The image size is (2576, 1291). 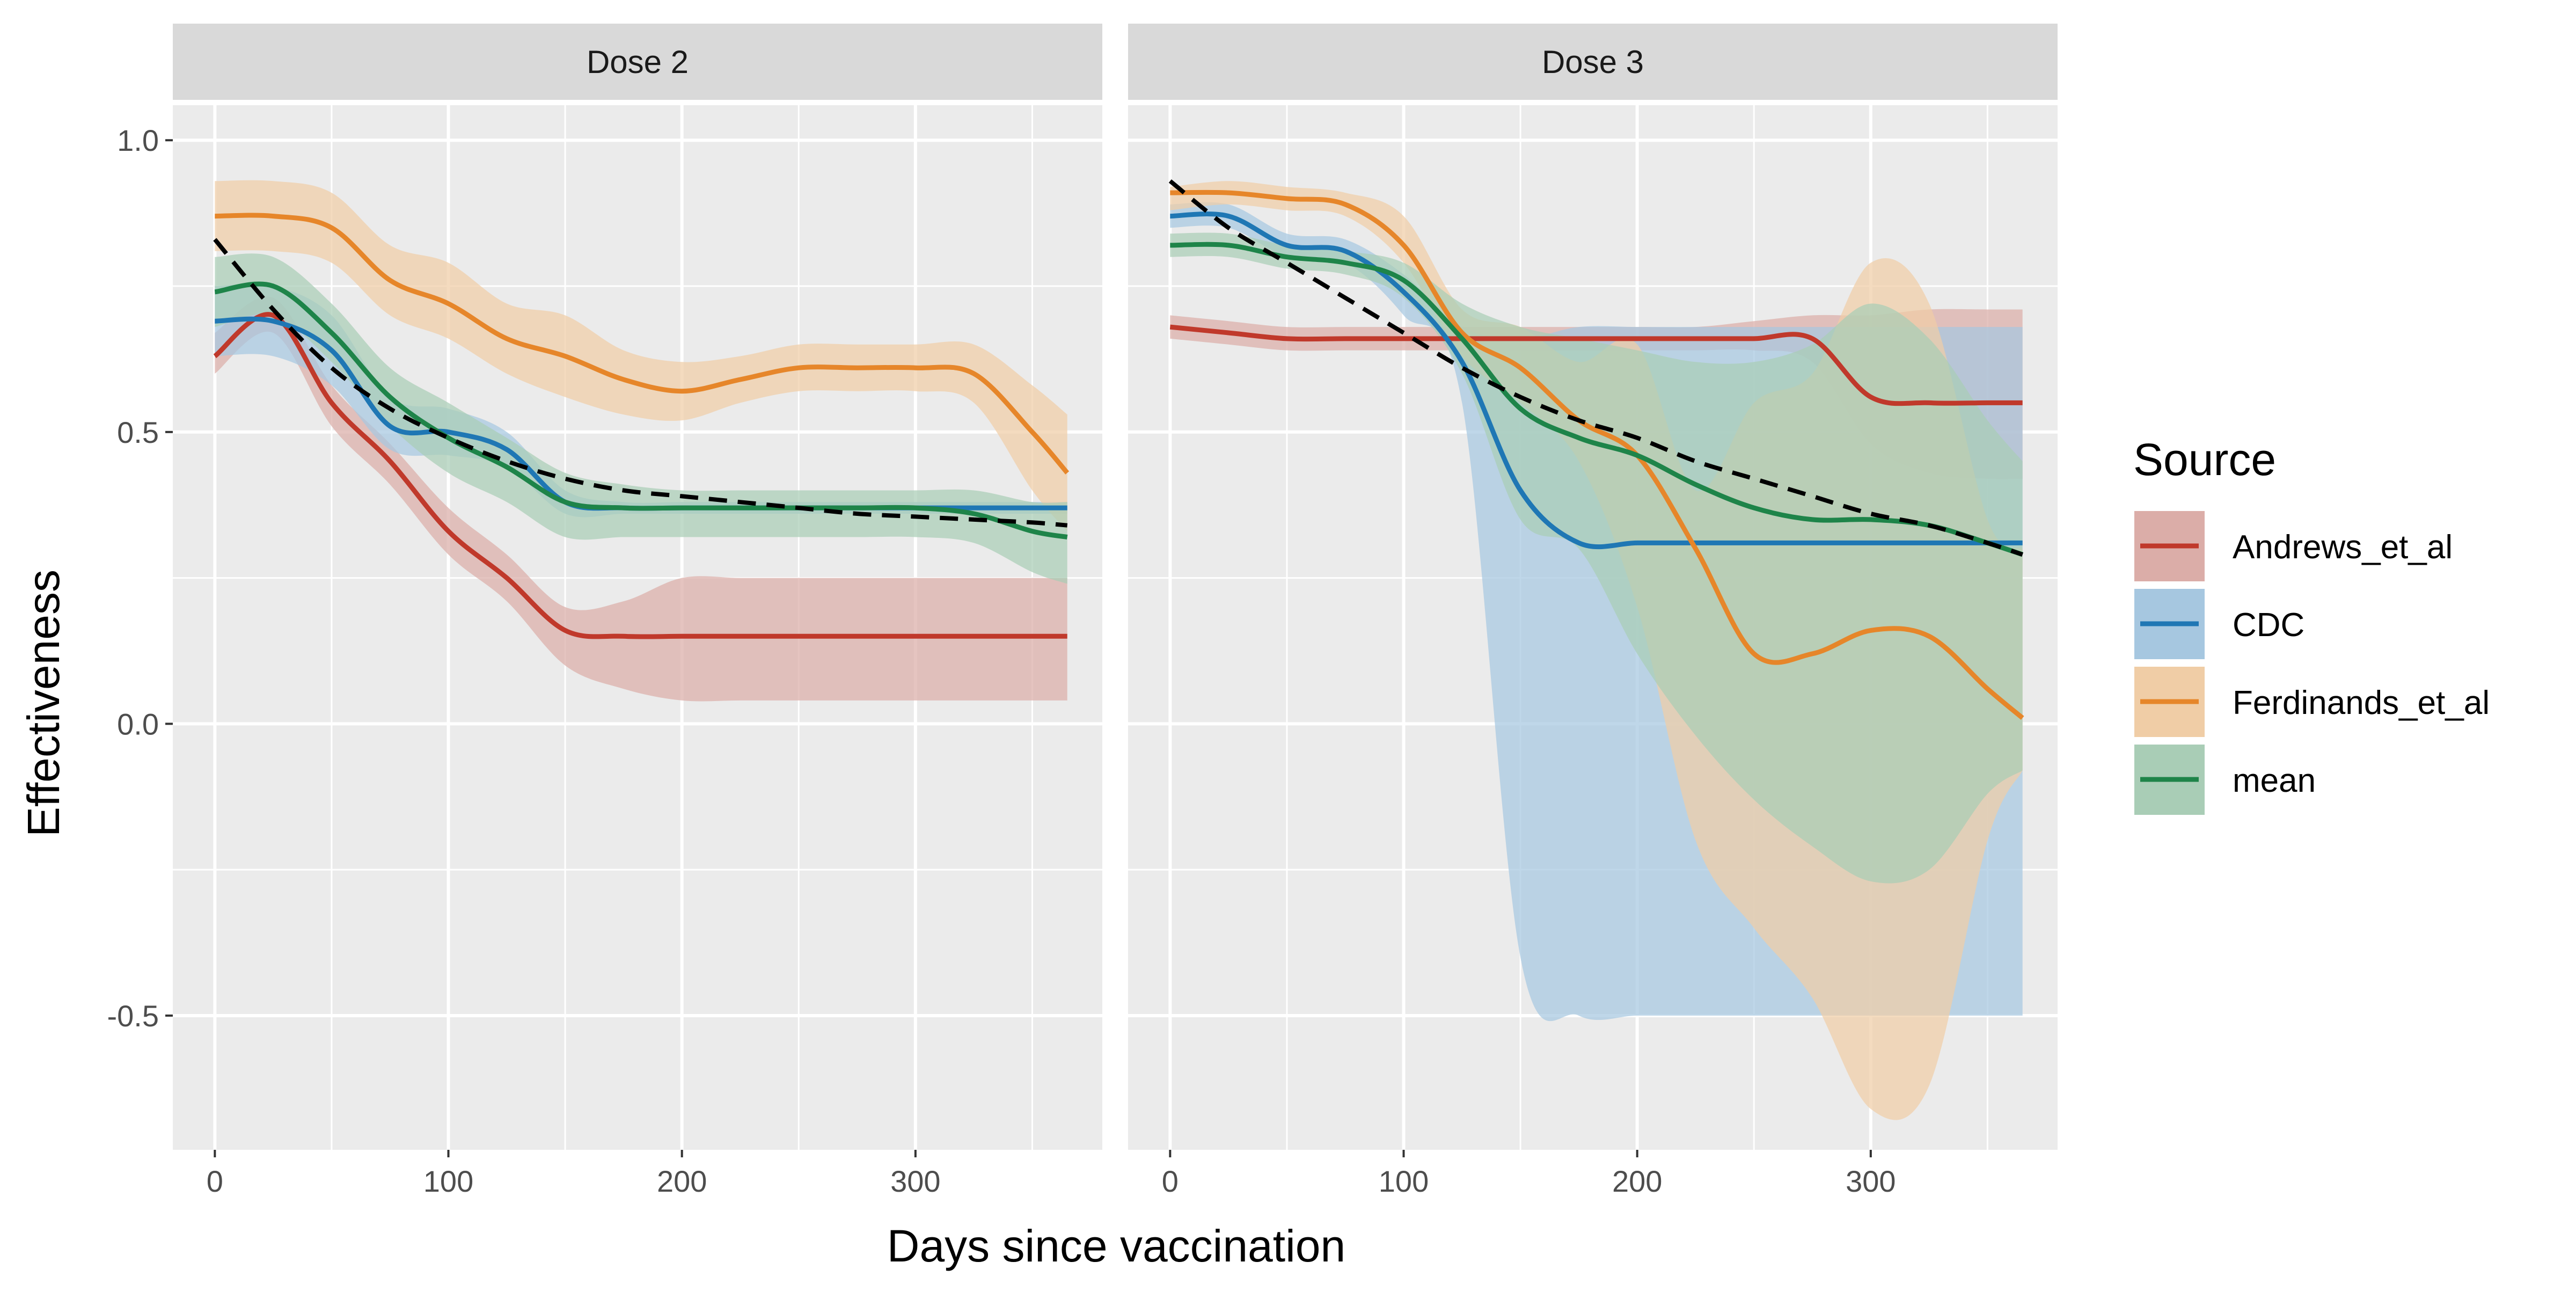 I want to click on legend-entry-andrews-et-al: Andrews_et_al, so click(x=2292, y=546).